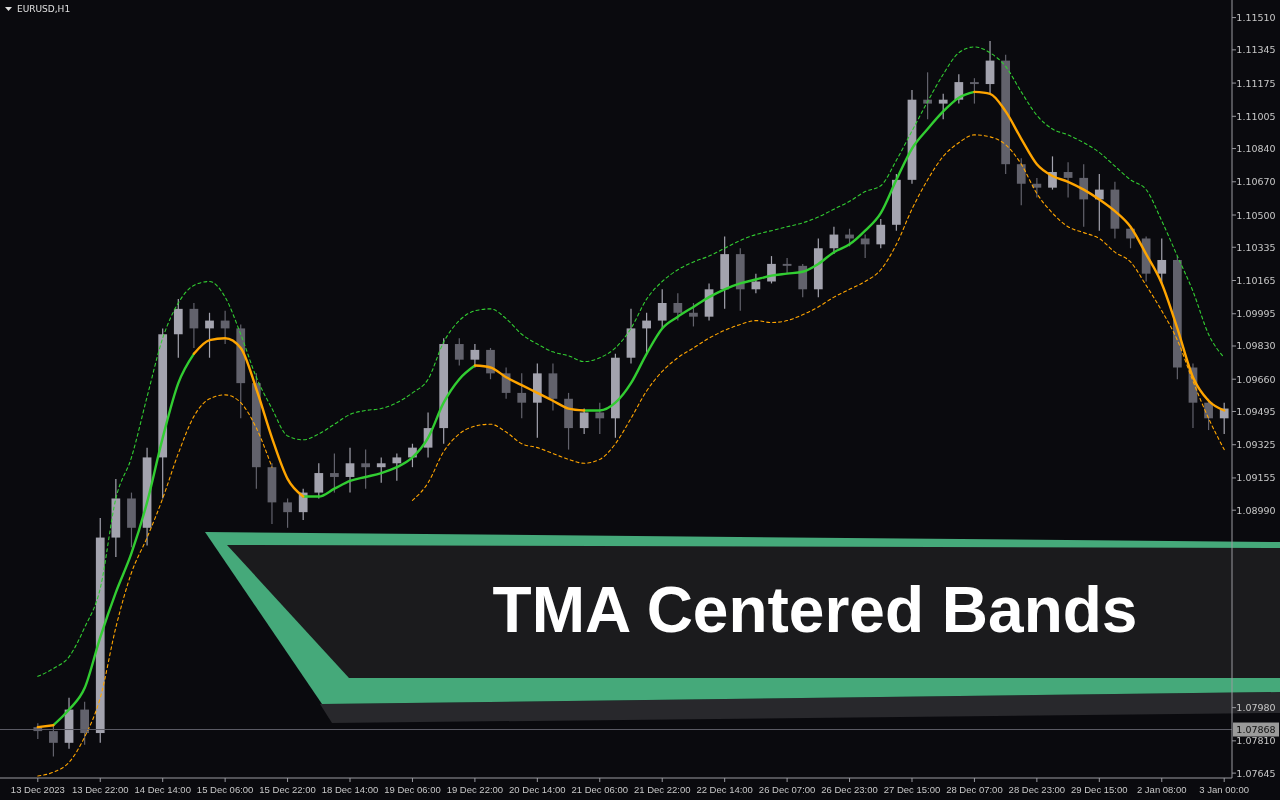  I want to click on x-tick-label: 2 Jan 08:00, so click(1161, 789).